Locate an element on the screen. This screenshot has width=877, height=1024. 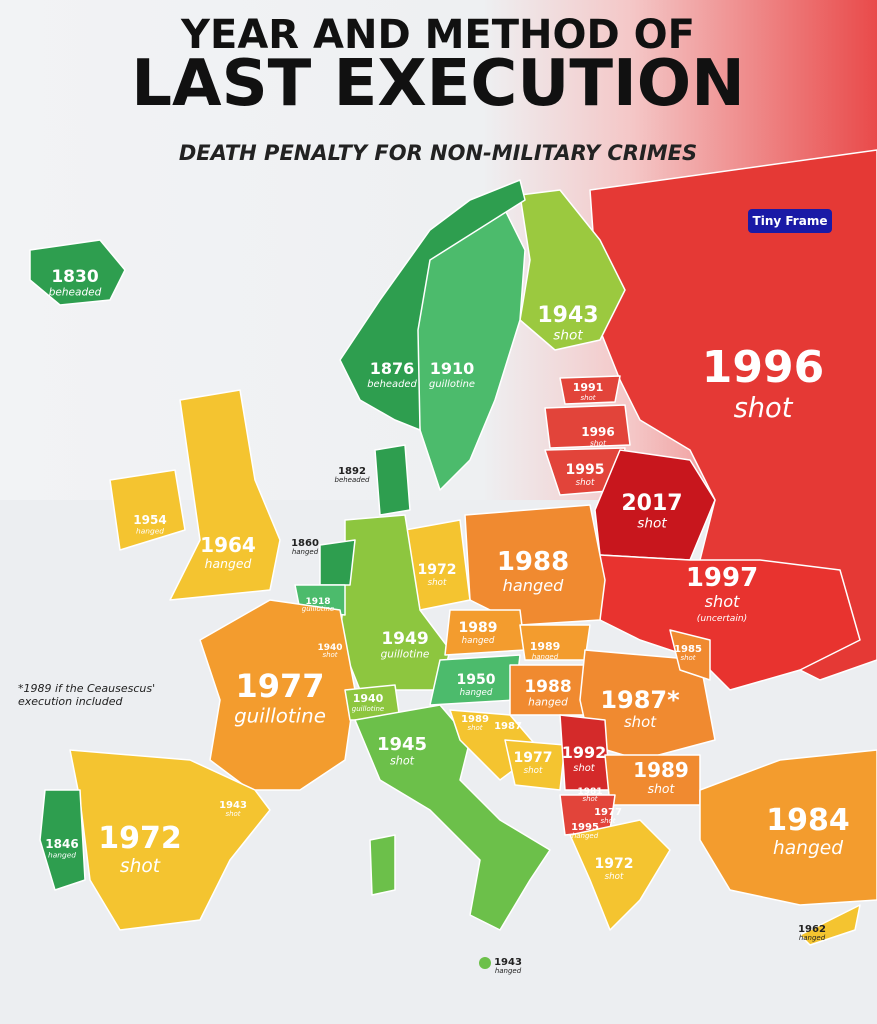
label-year: 1949 is located at coordinates (404, 639).